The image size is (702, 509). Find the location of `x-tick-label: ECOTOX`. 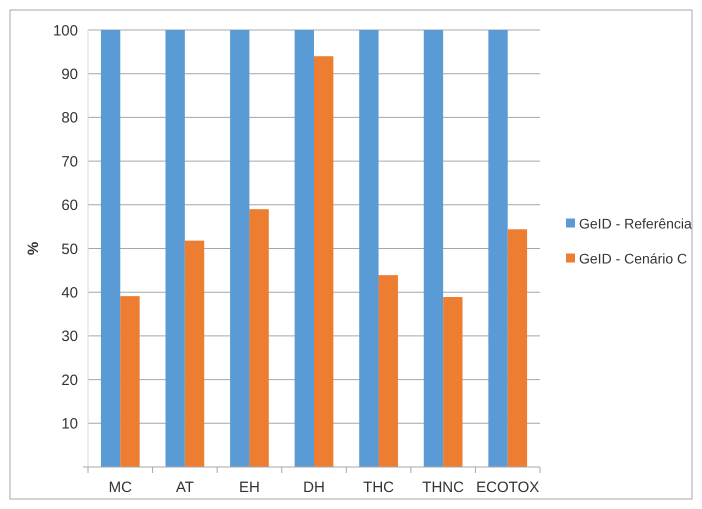

x-tick-label: ECOTOX is located at coordinates (508, 487).